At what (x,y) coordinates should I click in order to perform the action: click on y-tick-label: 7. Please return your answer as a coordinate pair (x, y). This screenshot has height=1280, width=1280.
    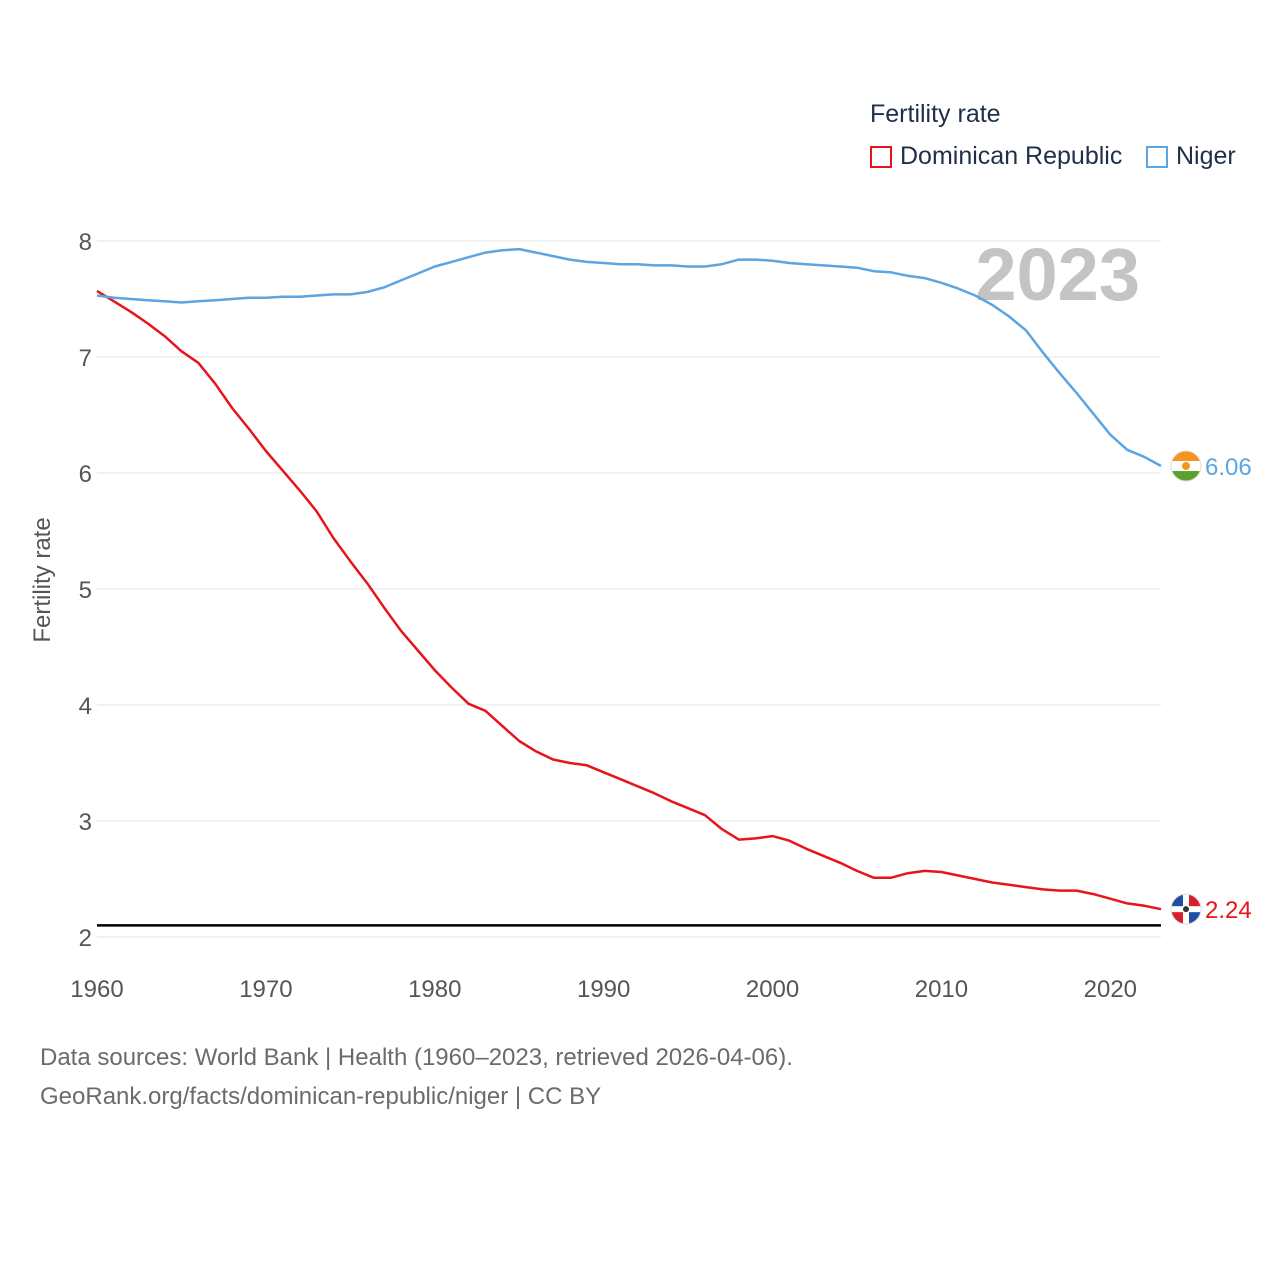
    Looking at the image, I should click on (85, 358).